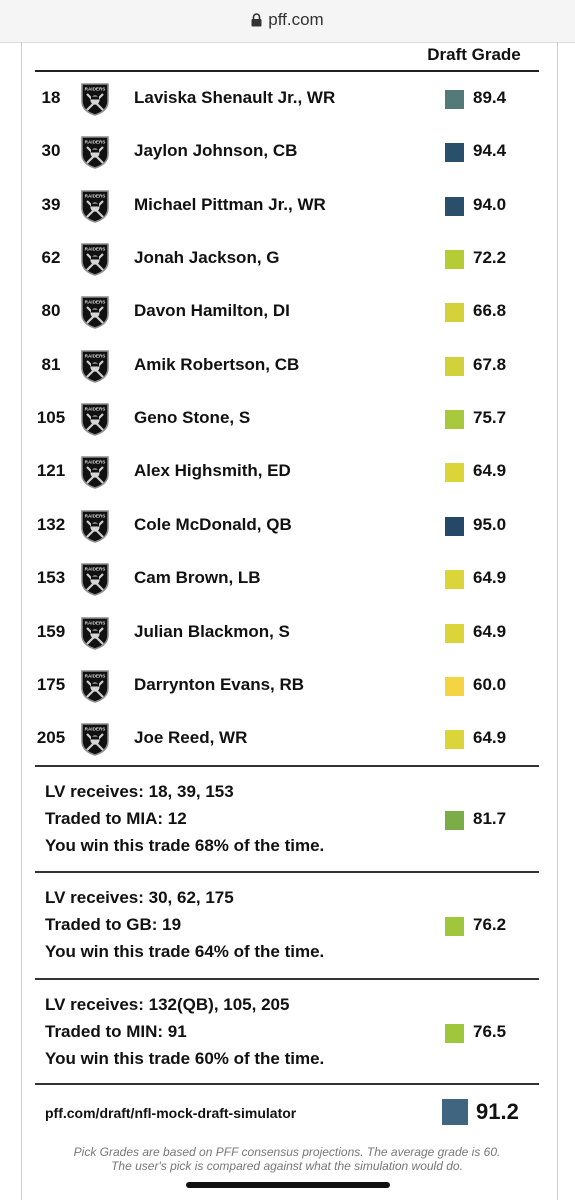 This screenshot has width=575, height=1200. What do you see at coordinates (287, 258) in the screenshot?
I see `pick-row: 62 RAIDERS Jonah Jackson, G 72.2` at bounding box center [287, 258].